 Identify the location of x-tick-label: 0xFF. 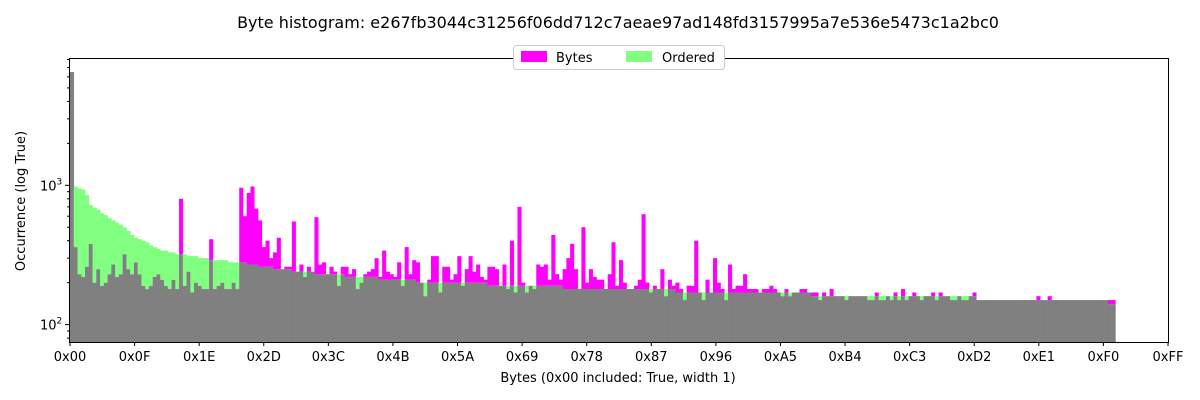
(1168, 357).